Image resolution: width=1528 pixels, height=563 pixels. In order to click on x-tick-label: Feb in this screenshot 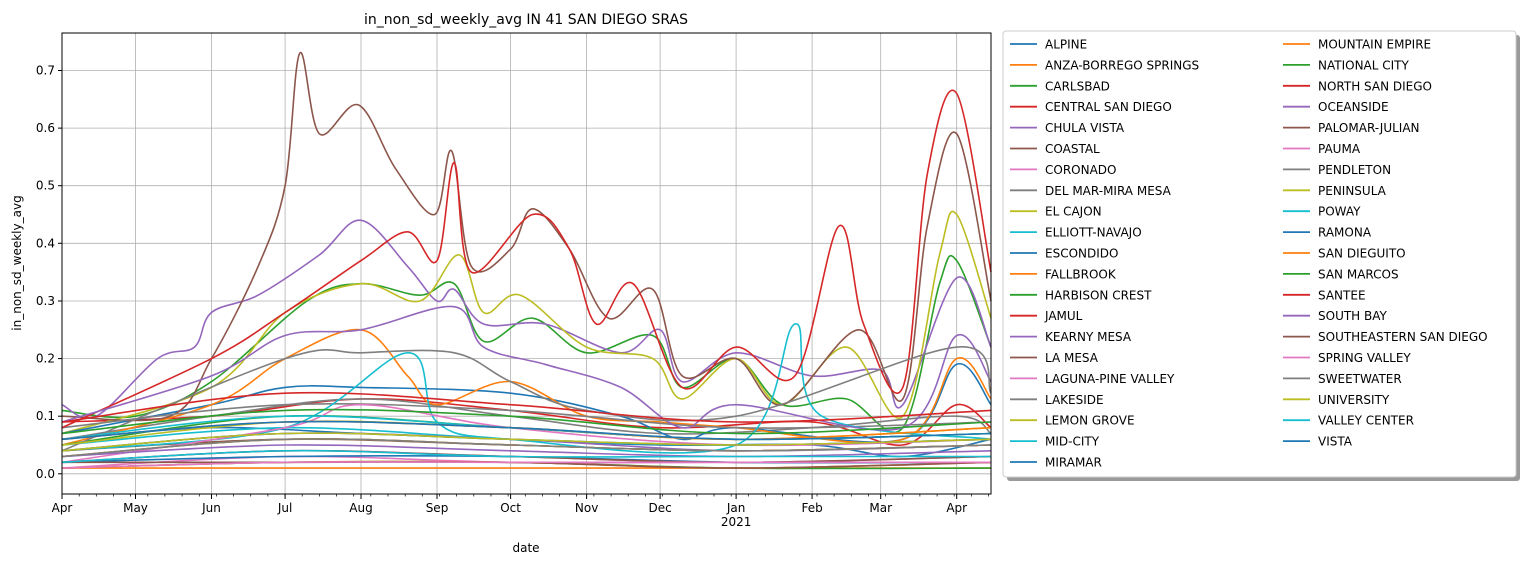, I will do `click(811, 508)`.